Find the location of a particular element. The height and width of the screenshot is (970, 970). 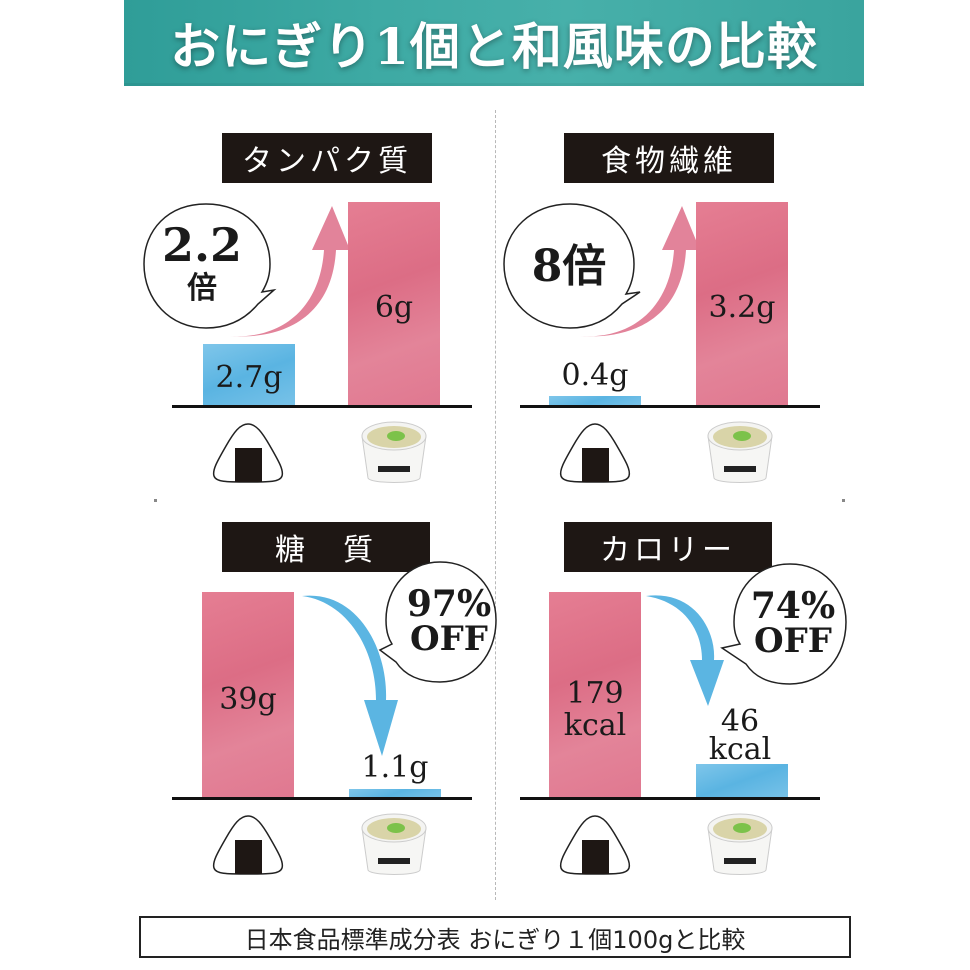

bubble-main: 97% is located at coordinates (449, 604).